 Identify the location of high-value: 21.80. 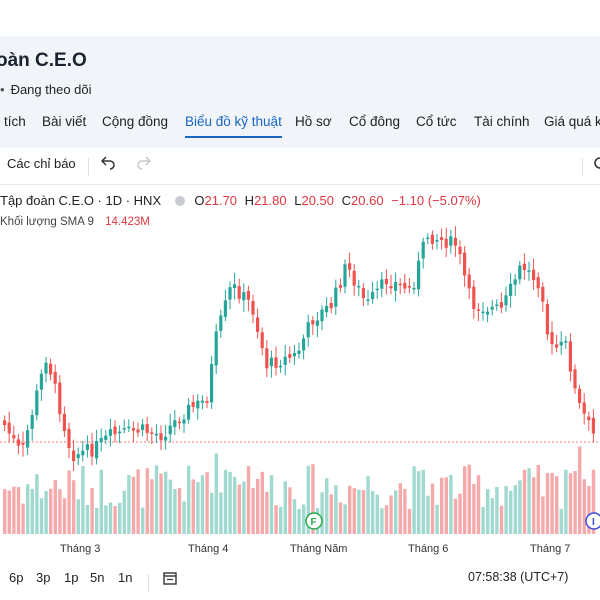
(270, 200).